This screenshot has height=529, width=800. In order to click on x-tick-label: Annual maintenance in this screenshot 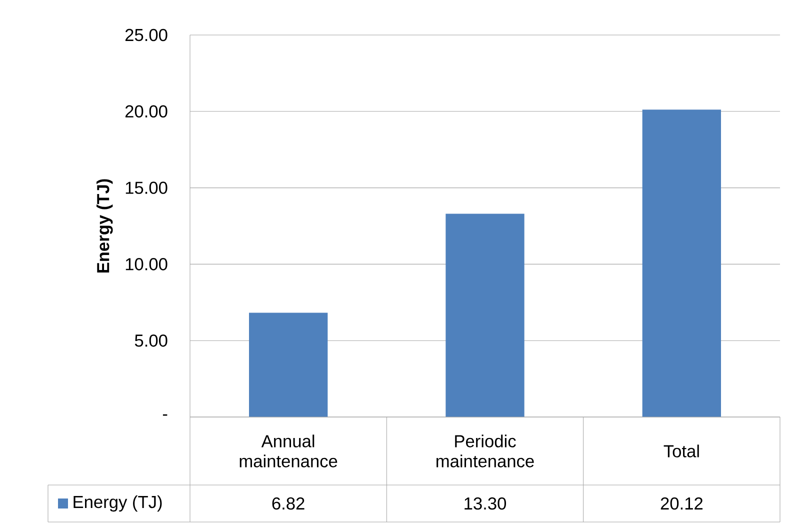, I will do `click(289, 451)`.